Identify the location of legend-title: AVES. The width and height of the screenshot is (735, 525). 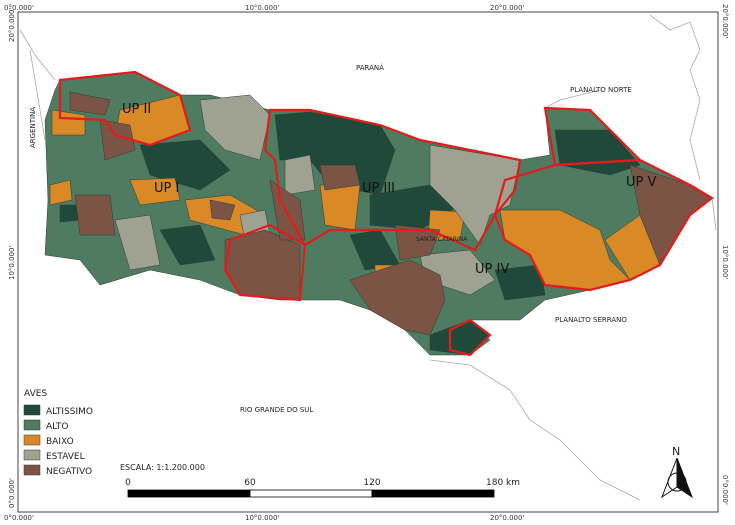
(35, 394).